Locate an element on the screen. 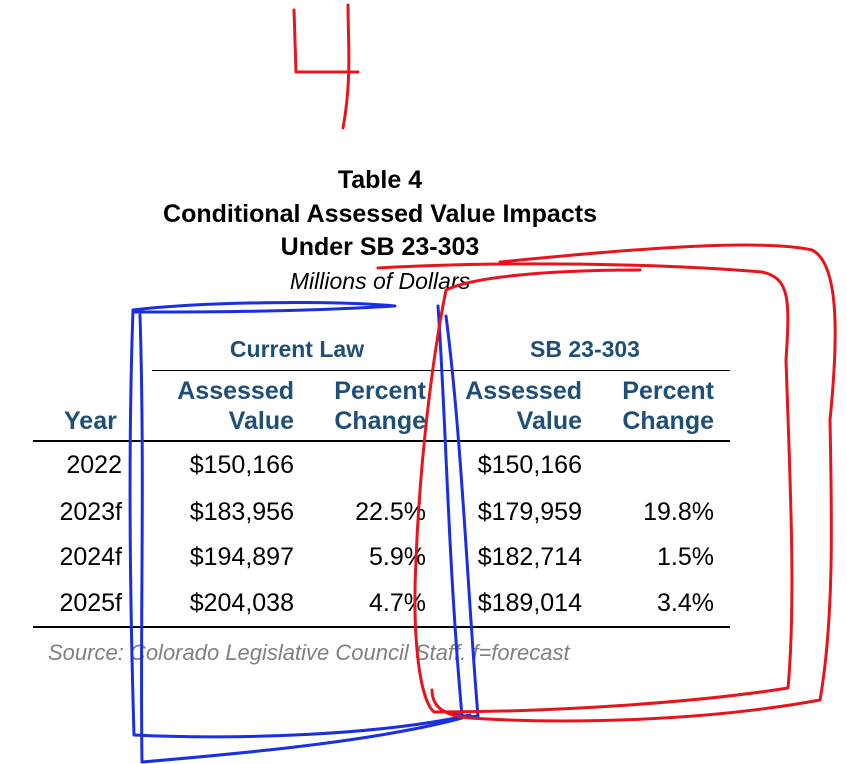 This screenshot has height=764, width=847. cell-cl-value: $194,897 is located at coordinates (241, 557).